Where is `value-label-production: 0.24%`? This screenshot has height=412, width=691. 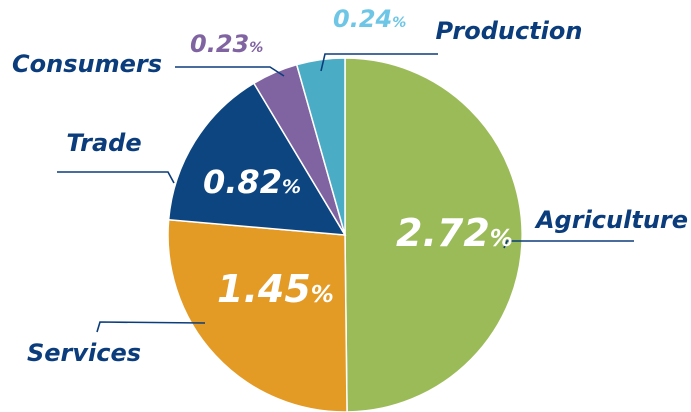 value-label-production: 0.24% is located at coordinates (369, 19).